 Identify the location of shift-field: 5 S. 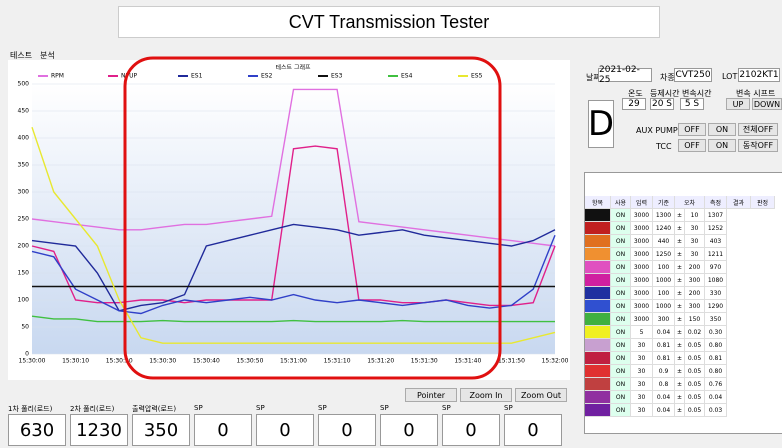
(692, 104).